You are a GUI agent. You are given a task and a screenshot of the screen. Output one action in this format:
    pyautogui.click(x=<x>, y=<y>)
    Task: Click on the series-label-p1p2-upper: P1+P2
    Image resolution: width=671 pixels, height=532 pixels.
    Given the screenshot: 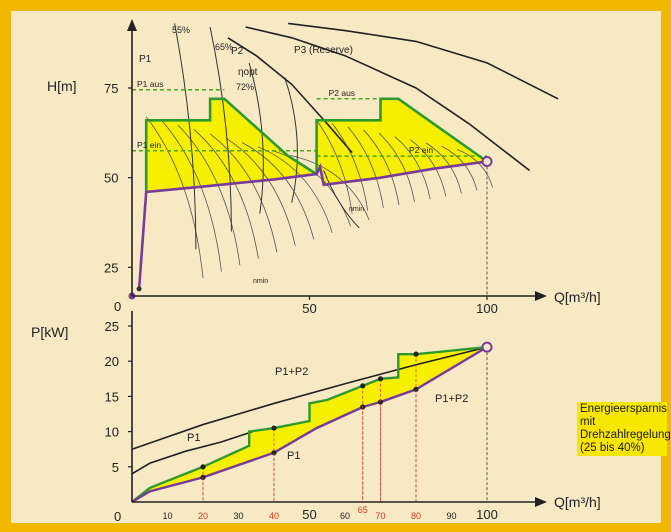 What is the action you would take?
    pyautogui.click(x=291, y=372)
    